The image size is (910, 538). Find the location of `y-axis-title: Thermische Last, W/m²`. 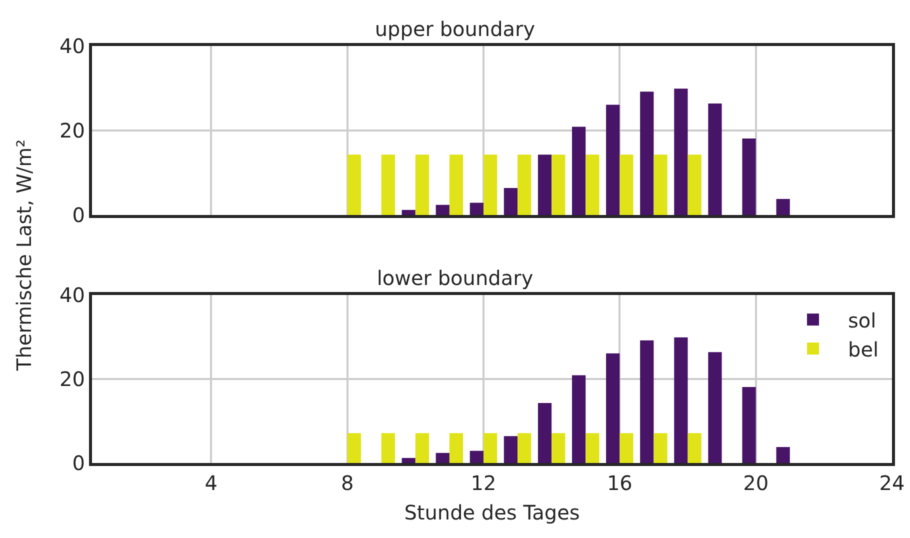

y-axis-title: Thermische Last, W/m² is located at coordinates (24, 255).